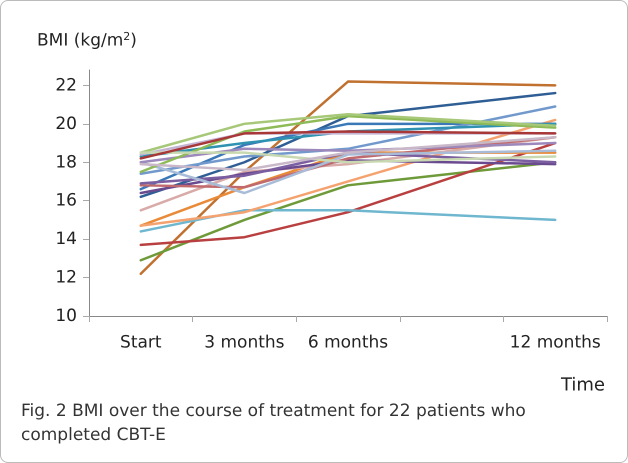 The image size is (628, 463). I want to click on x-tick-label: Start, so click(141, 342).